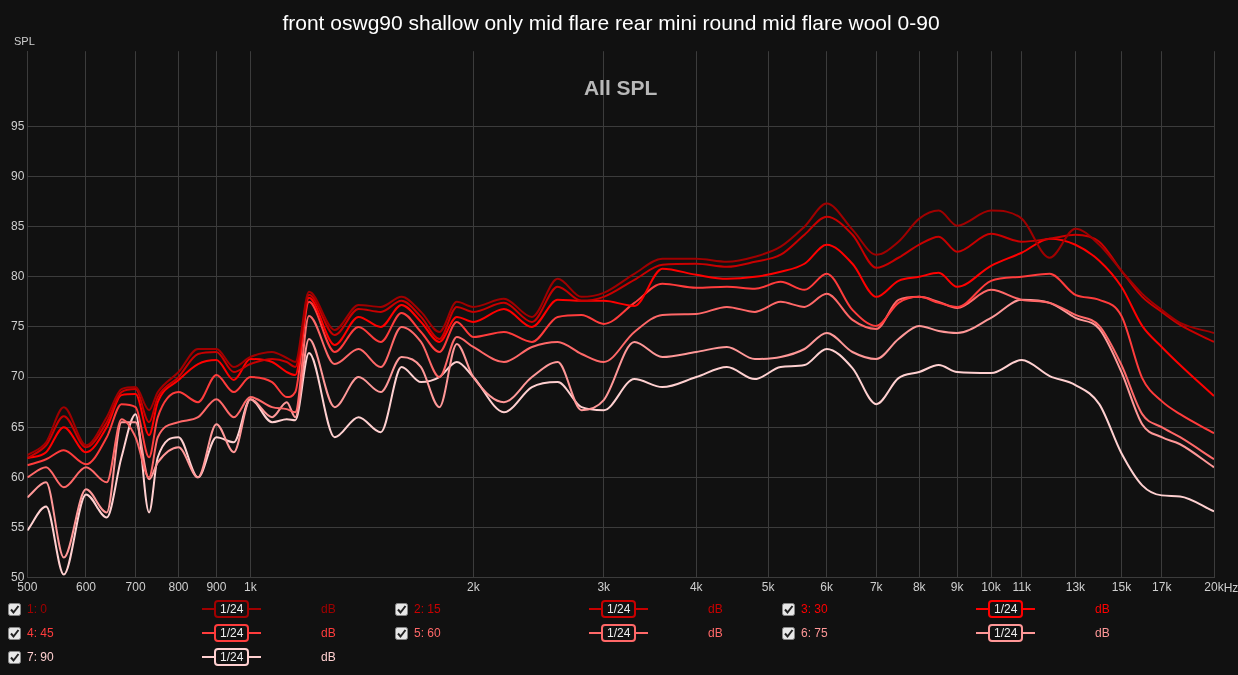 The image size is (1238, 675). Describe the element at coordinates (24, 40) in the screenshot. I see `y-axis-title: SPL` at that location.